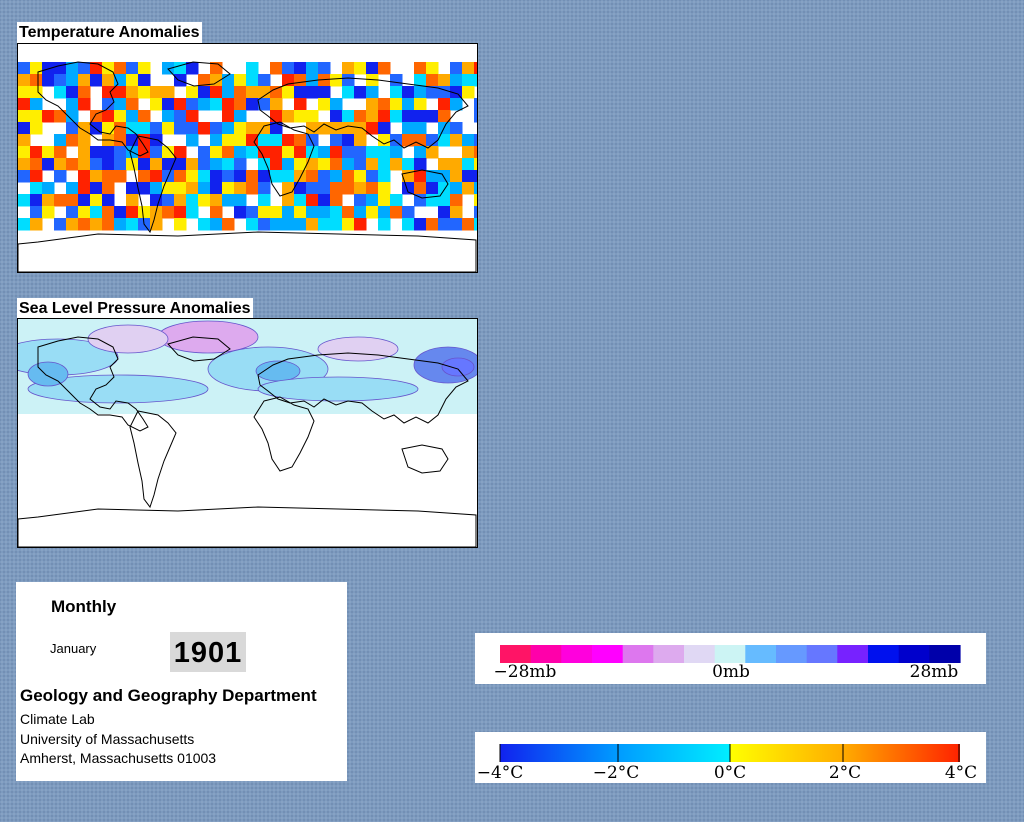 Image resolution: width=1024 pixels, height=822 pixels. Describe the element at coordinates (845, 773) in the screenshot. I see `temp-legend-label-2: 2°C` at that location.